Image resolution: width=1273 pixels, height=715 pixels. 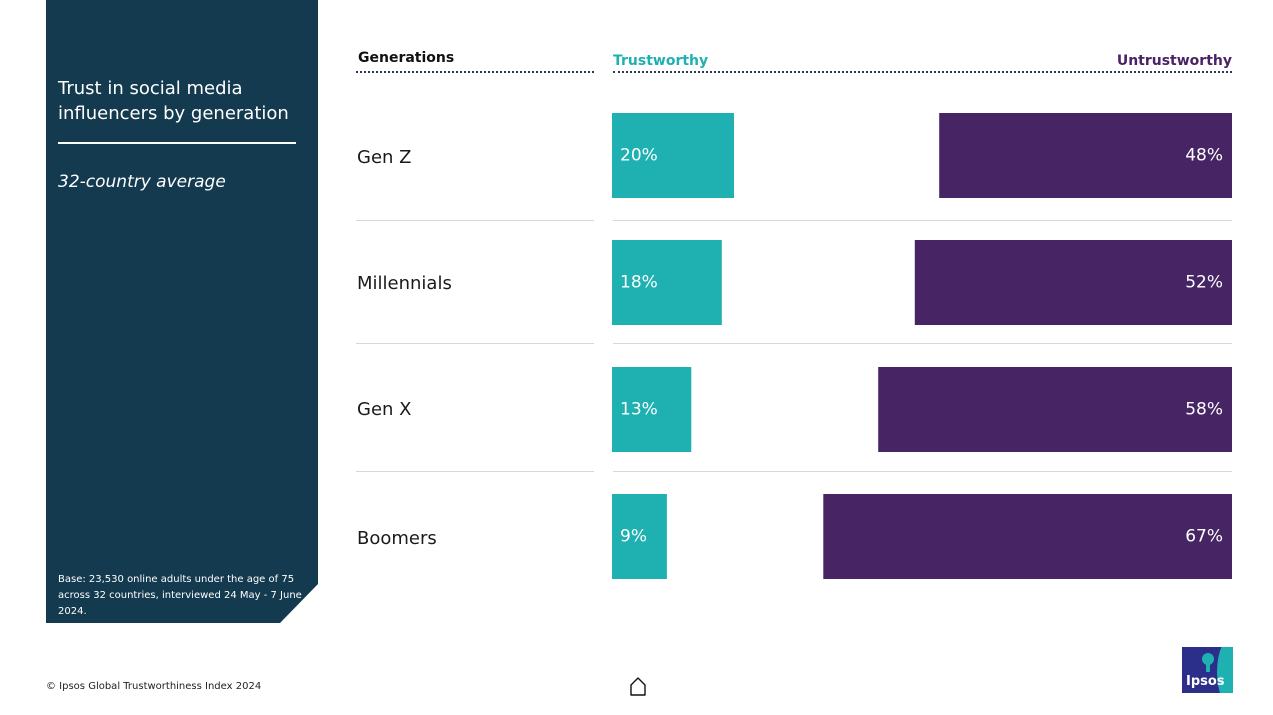 I want to click on row-label-gen-z: Gen Z, so click(x=384, y=157).